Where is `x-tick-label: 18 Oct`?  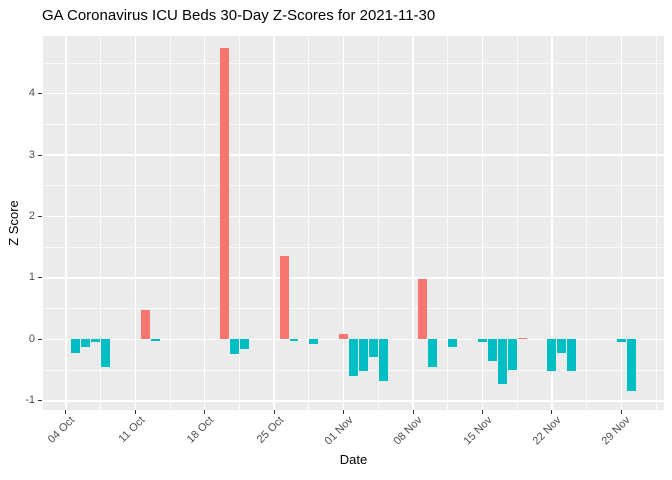 x-tick-label: 18 Oct is located at coordinates (201, 430).